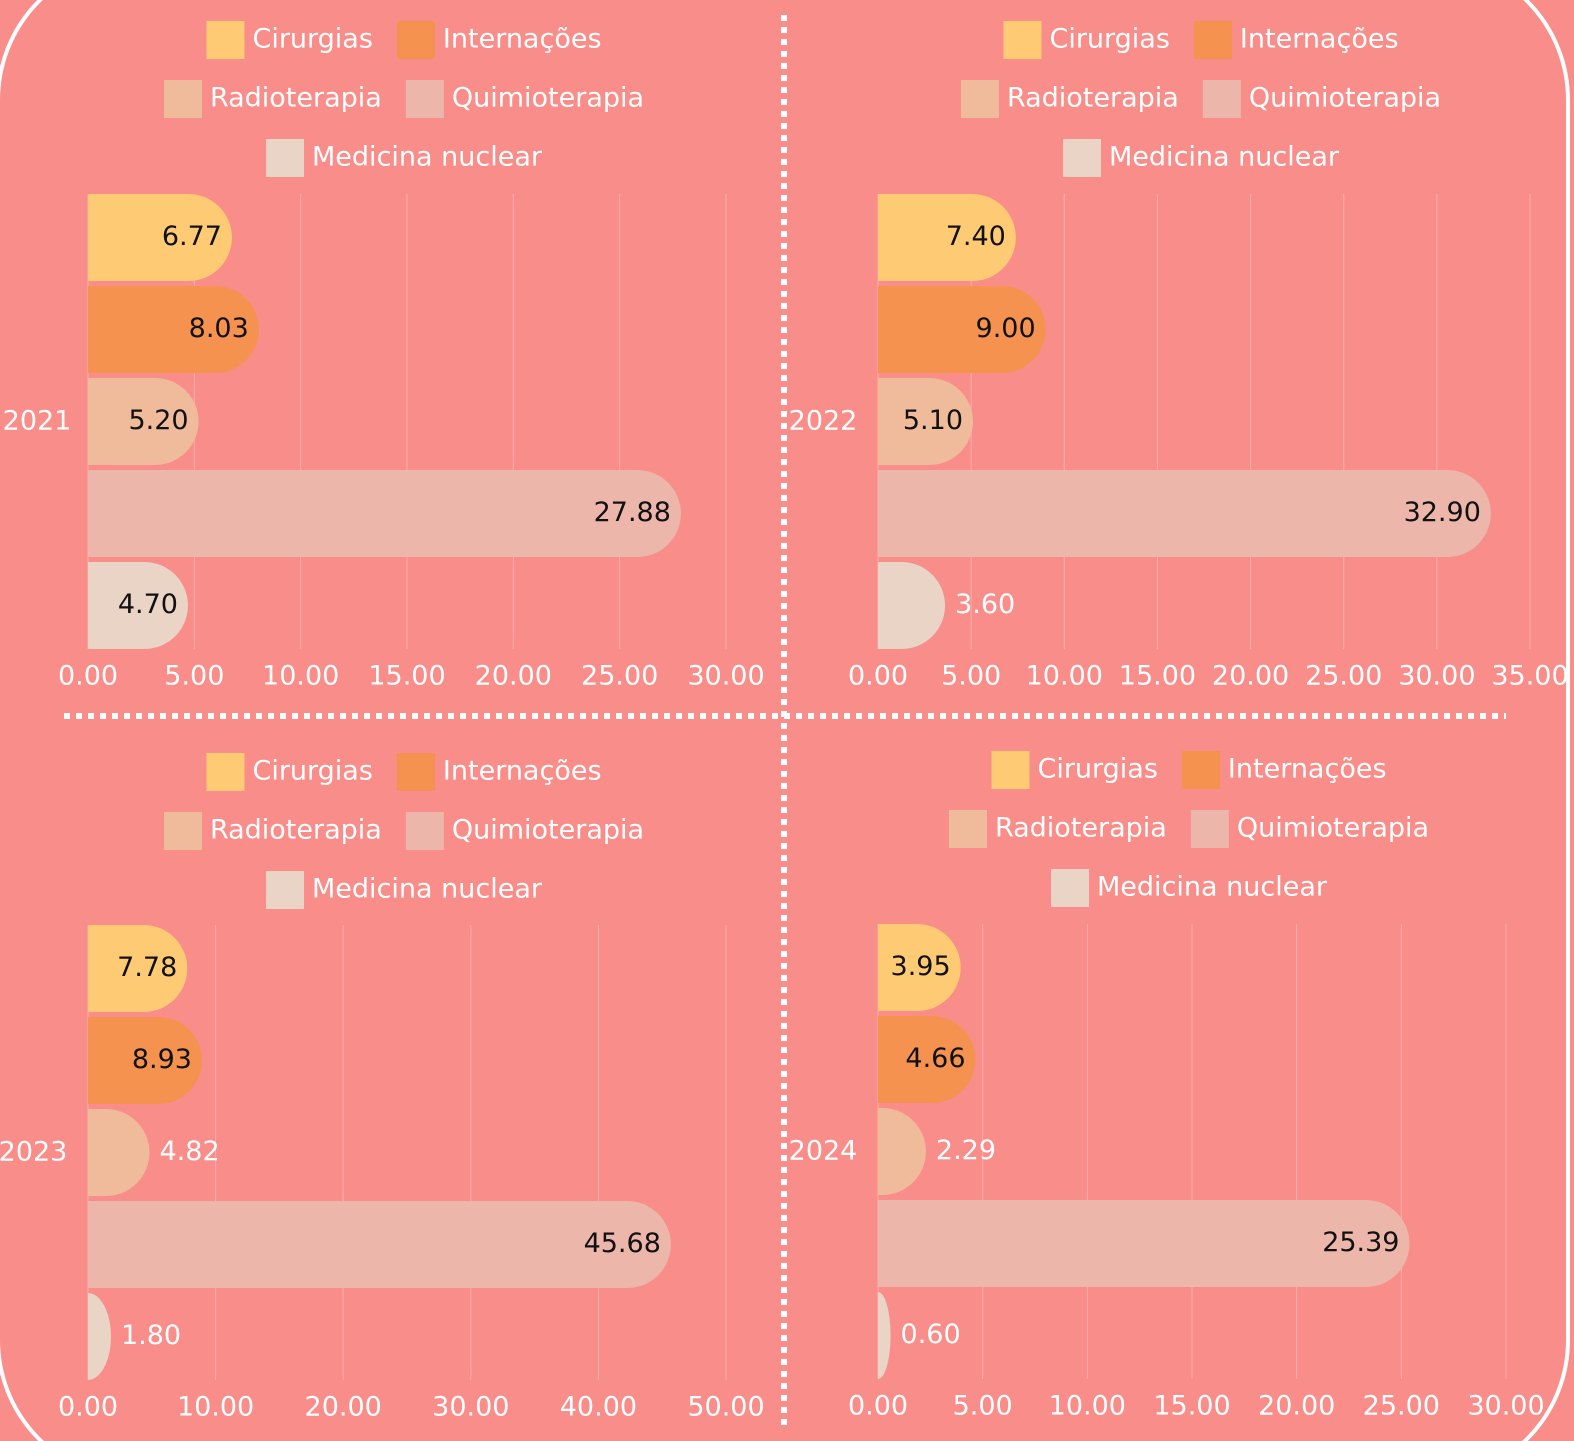 Image resolution: width=1574 pixels, height=1441 pixels. Describe the element at coordinates (823, 1151) in the screenshot. I see `y-tick-label: 2024` at that location.